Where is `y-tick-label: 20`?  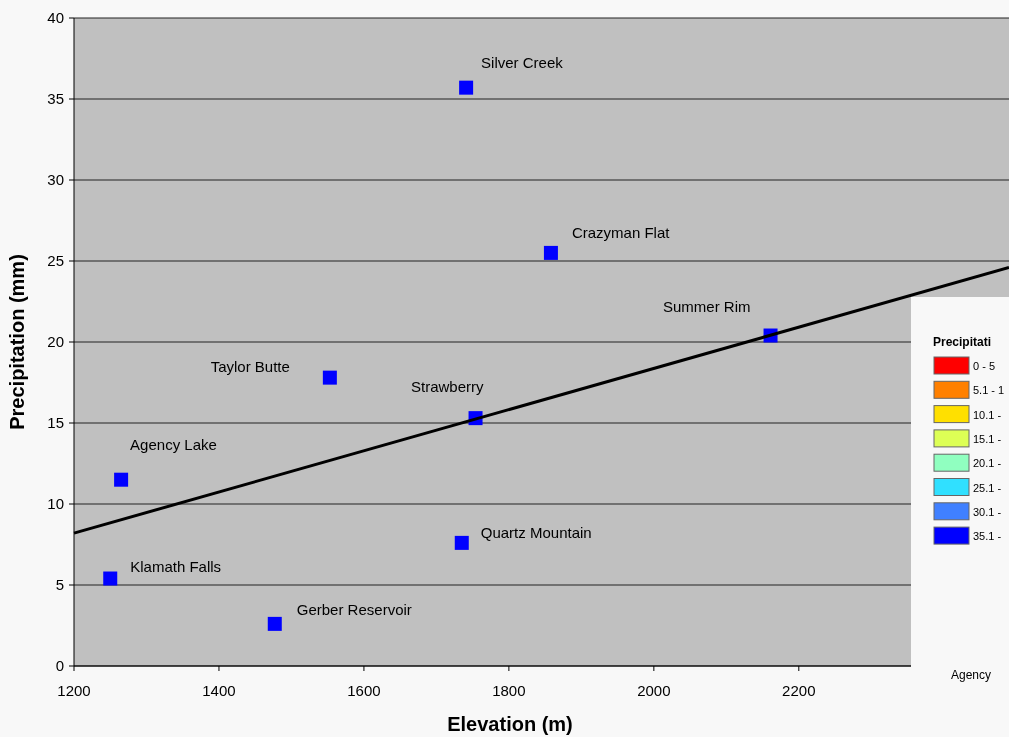
y-tick-label: 20 is located at coordinates (55, 342).